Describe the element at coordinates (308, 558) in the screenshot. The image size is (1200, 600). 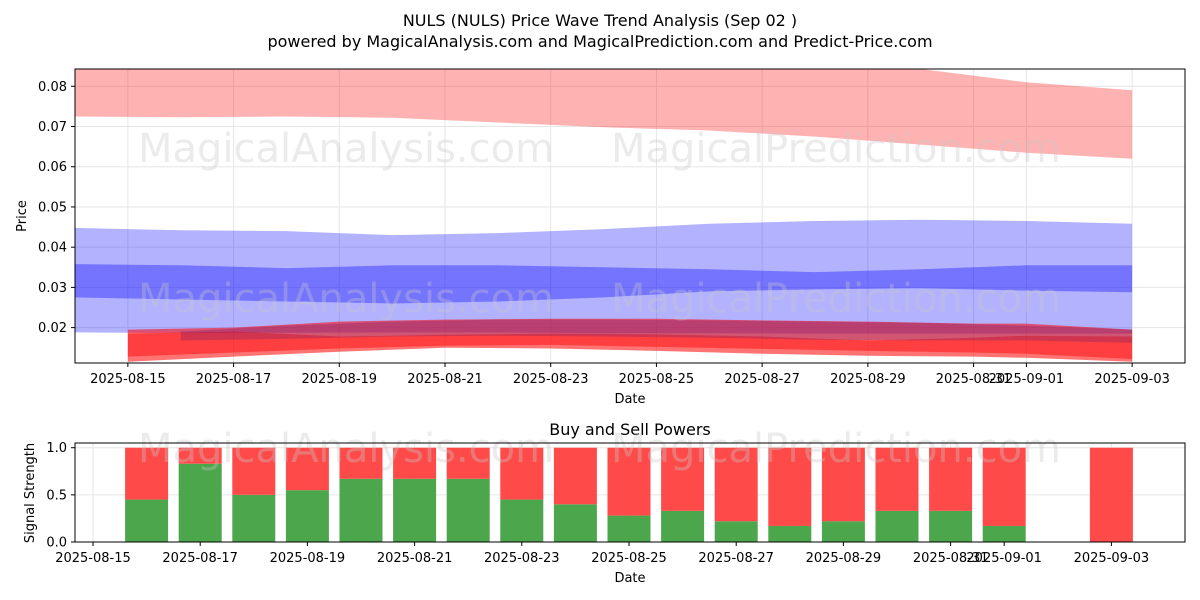
I see `signal-x-tick-label: 2025-08-19` at that location.